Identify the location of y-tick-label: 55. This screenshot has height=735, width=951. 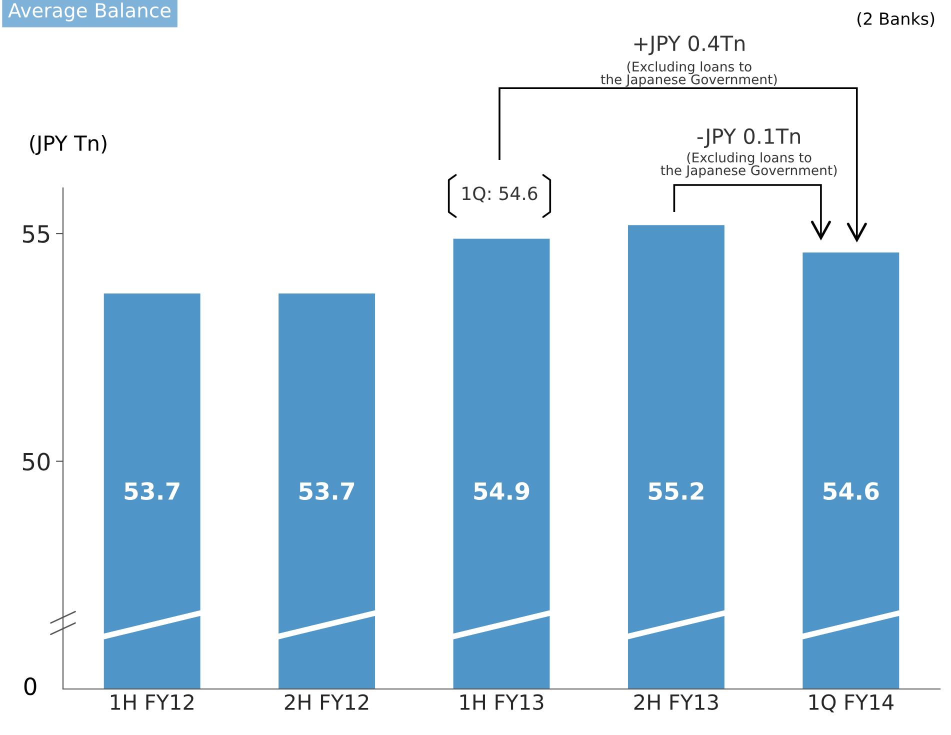
(36, 234).